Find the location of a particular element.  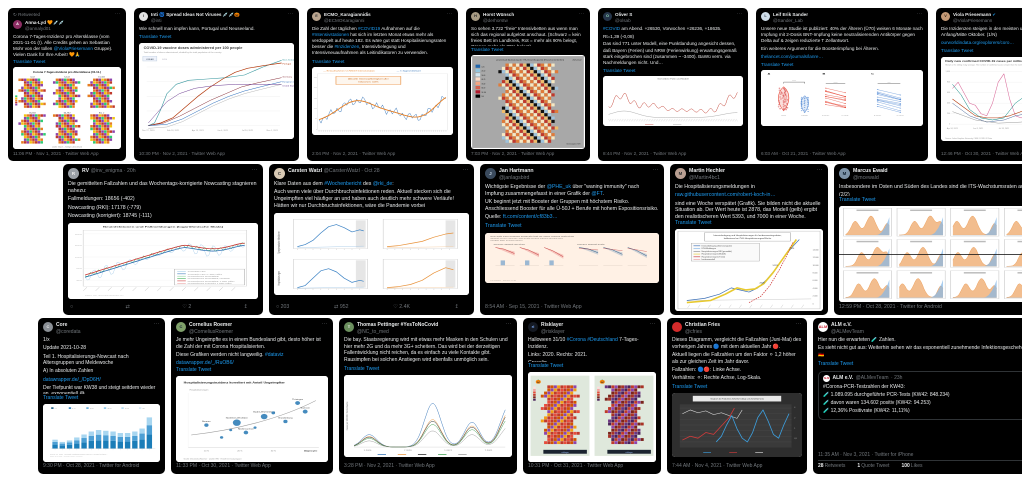

tweet-link: #COVID is located at coordinates (612, 29).